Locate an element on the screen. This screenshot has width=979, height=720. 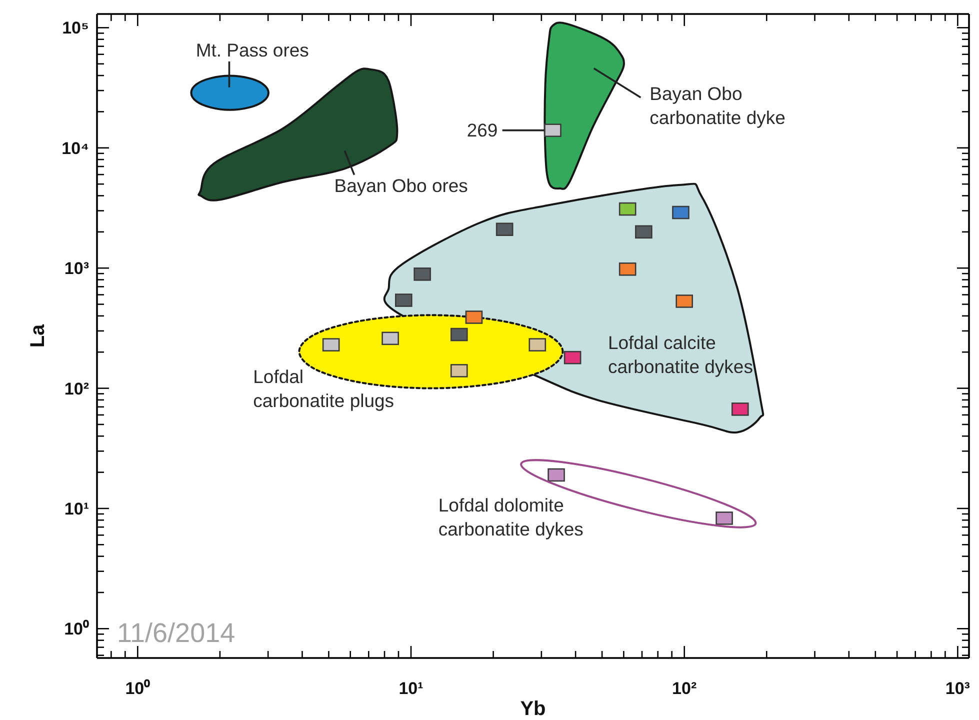
x-axis-title: Yb is located at coordinates (533, 709).